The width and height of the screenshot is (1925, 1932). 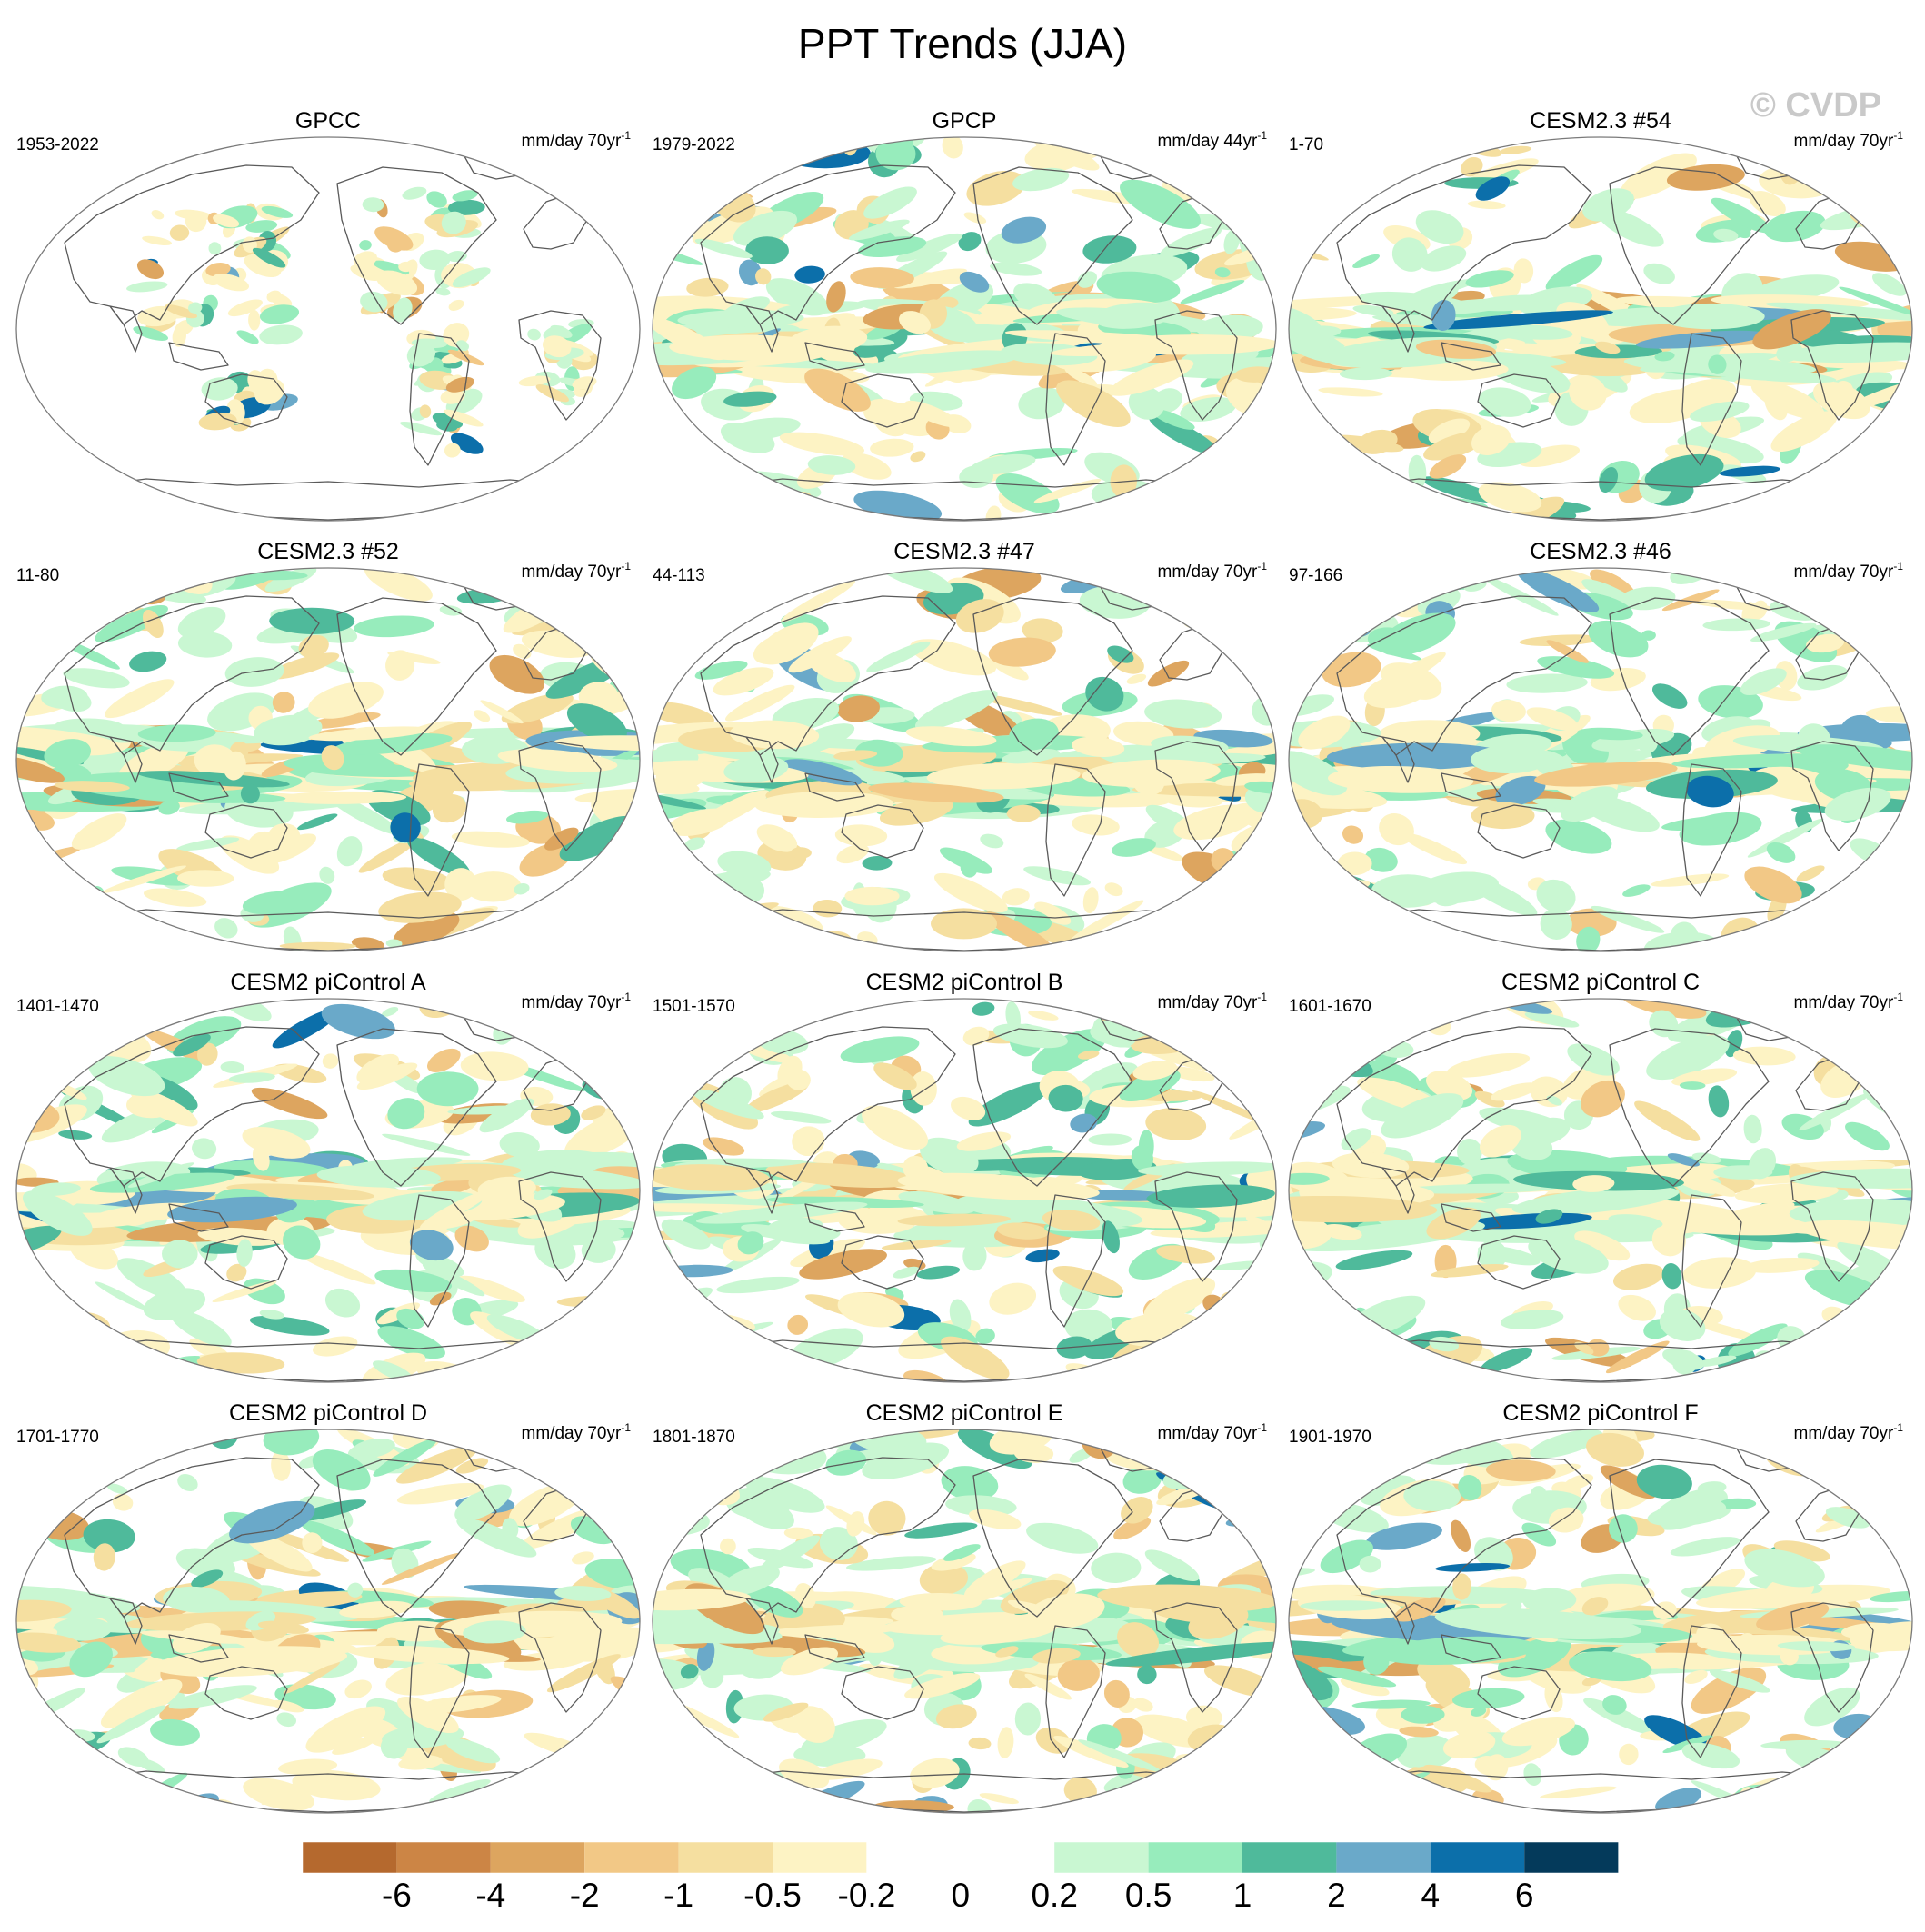 I want to click on map-panel: CESM2 piControl C 1601-1670 mm/day 70yr-1, so click(x=1600, y=1176).